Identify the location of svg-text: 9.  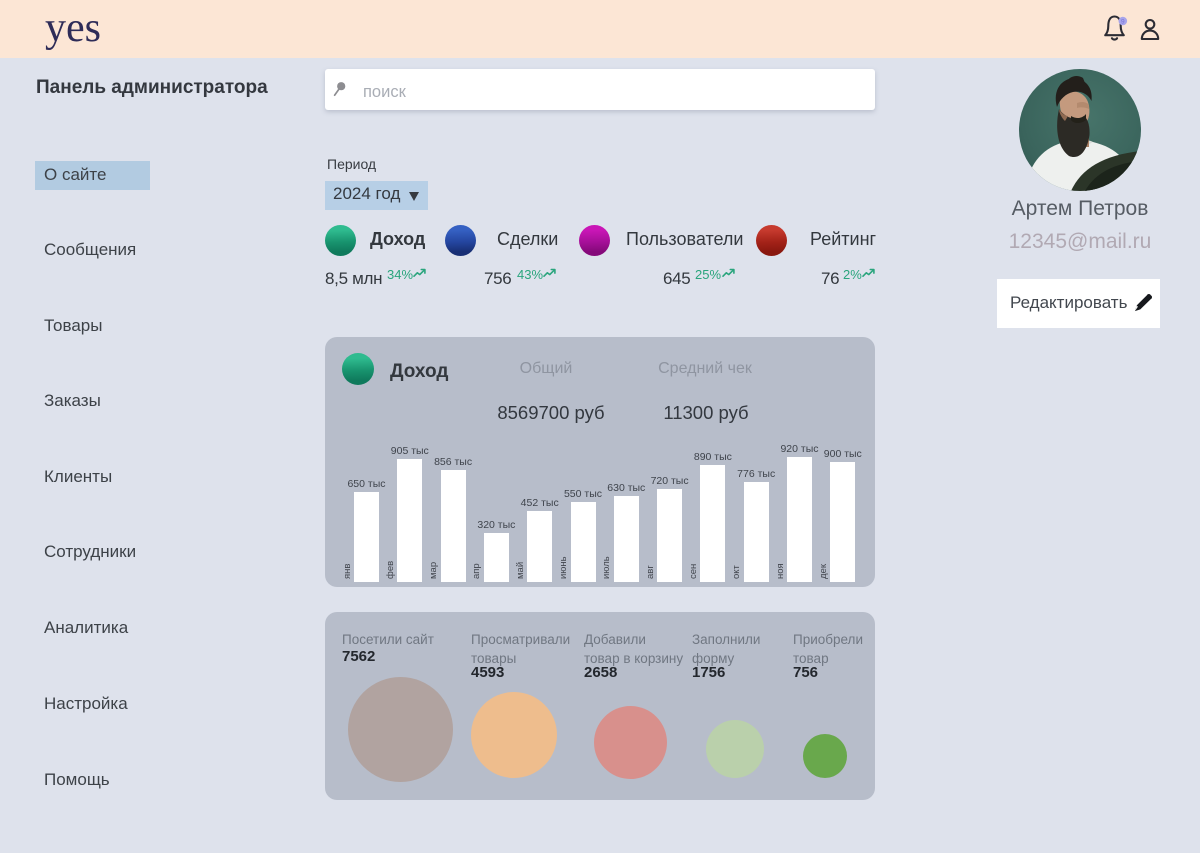
(1123, 21).